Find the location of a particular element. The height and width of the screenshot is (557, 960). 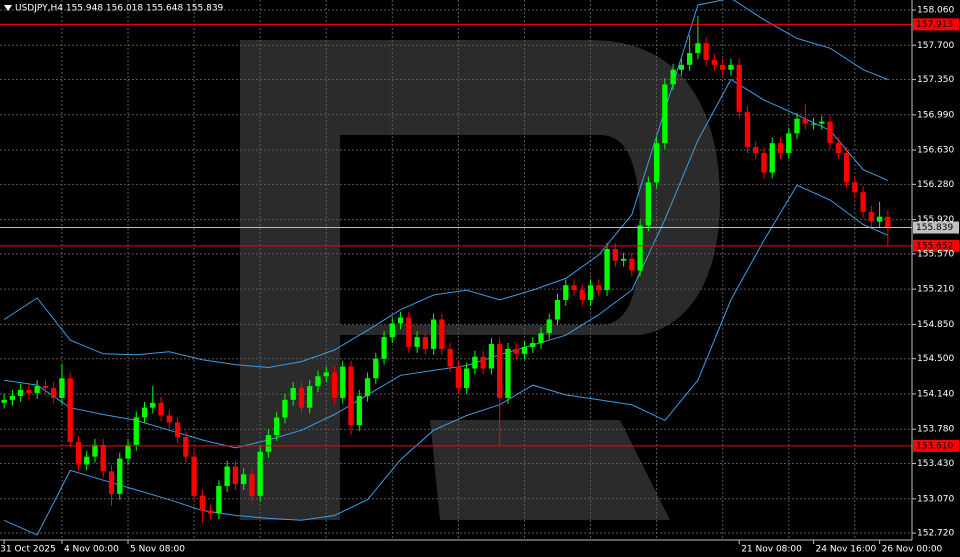

price-level-label: 155.839 is located at coordinates (934, 228).